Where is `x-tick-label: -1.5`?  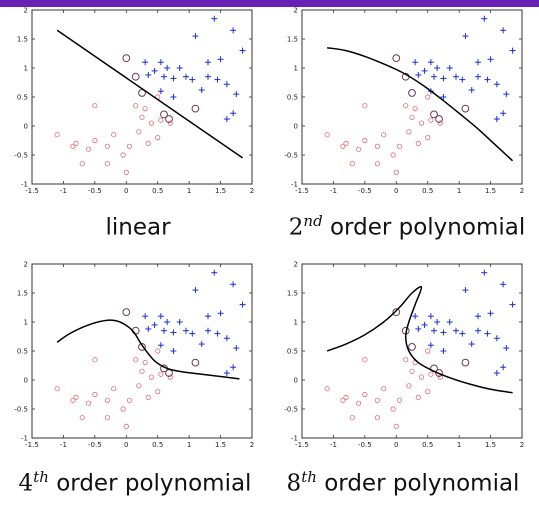
x-tick-label: -1.5 is located at coordinates (32, 191).